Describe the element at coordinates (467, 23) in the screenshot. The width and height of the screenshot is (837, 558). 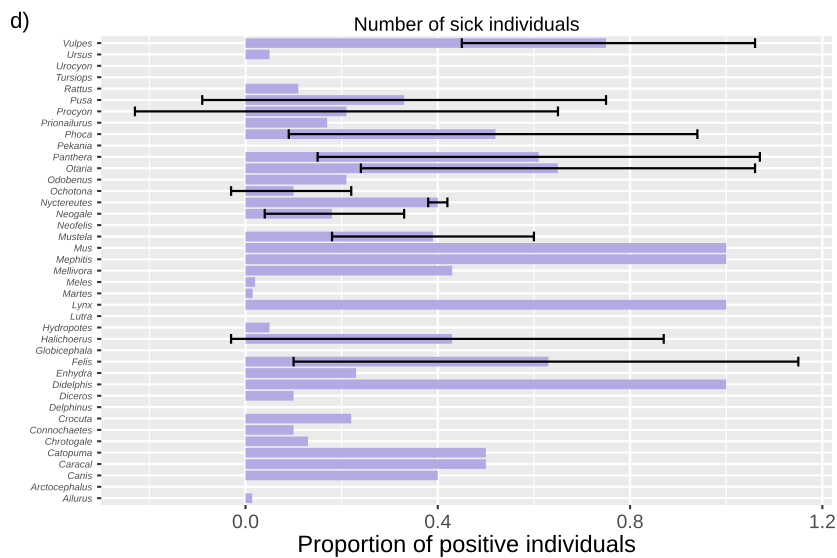
I see `chart-title: Number of sick individuals` at that location.